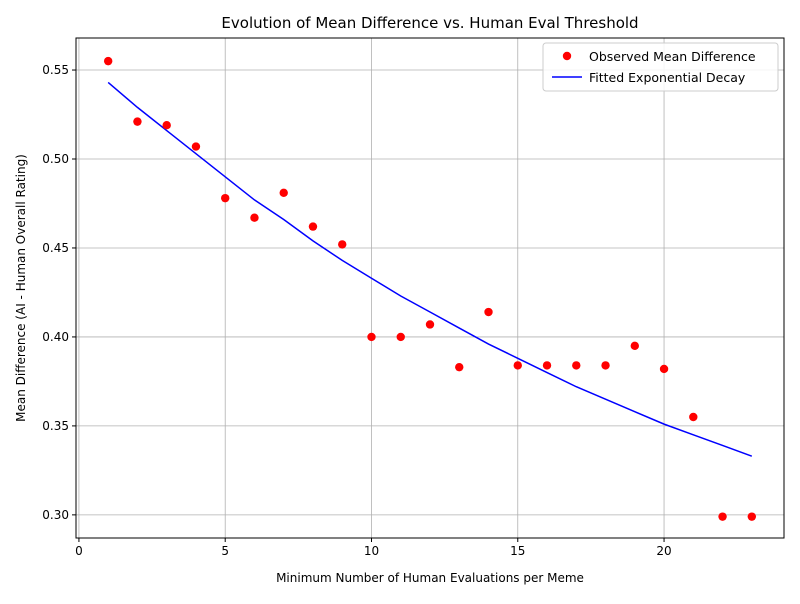 Image resolution: width=800 pixels, height=604 pixels. Describe the element at coordinates (371, 551) in the screenshot. I see `x-tick-label: 10` at that location.